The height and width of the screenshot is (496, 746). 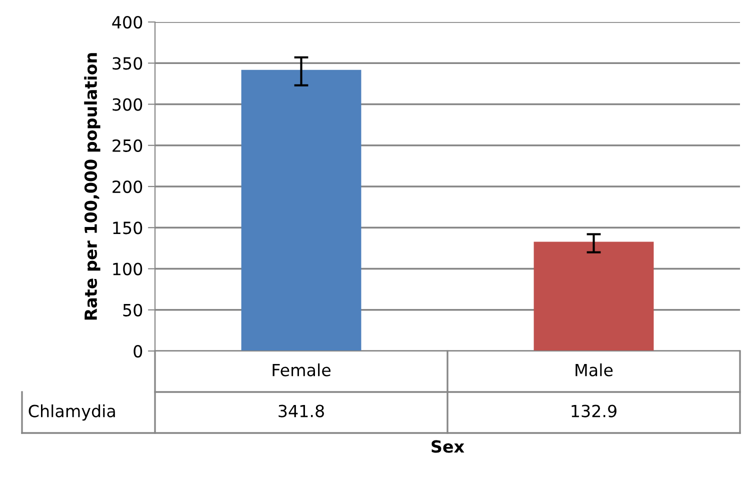 What do you see at coordinates (132, 310) in the screenshot?
I see `y-tick-label: 50` at bounding box center [132, 310].